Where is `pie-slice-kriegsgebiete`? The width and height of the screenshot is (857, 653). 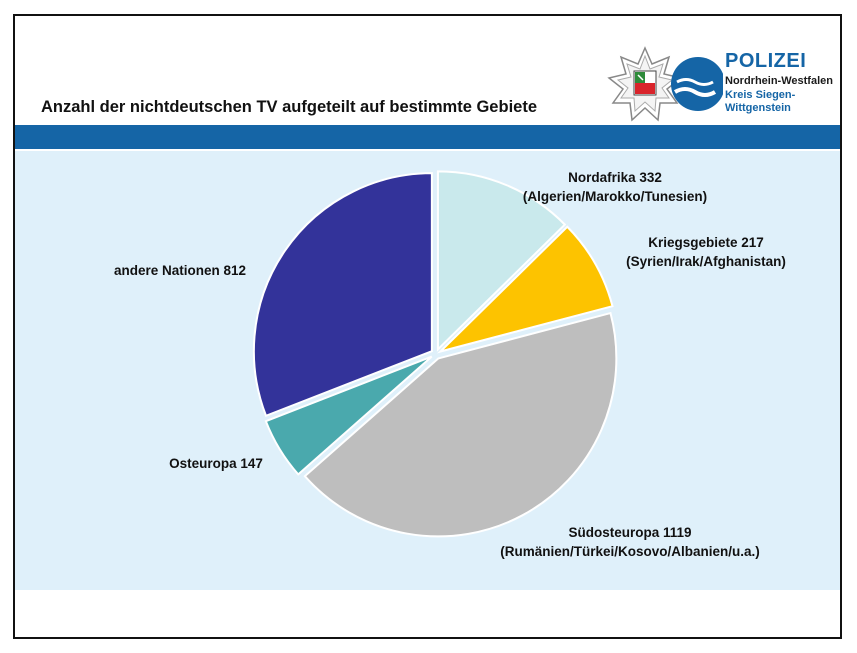
pie-slice-kriegsgebiete is located at coordinates (525, 289).